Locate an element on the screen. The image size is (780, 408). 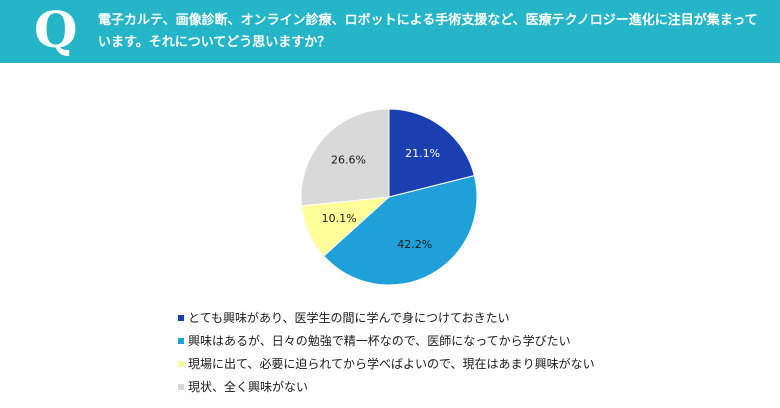
legend-item: 現場に出て、必要に迫られてから学べばよいので、現在はあまり興味がない is located at coordinates (386, 363).